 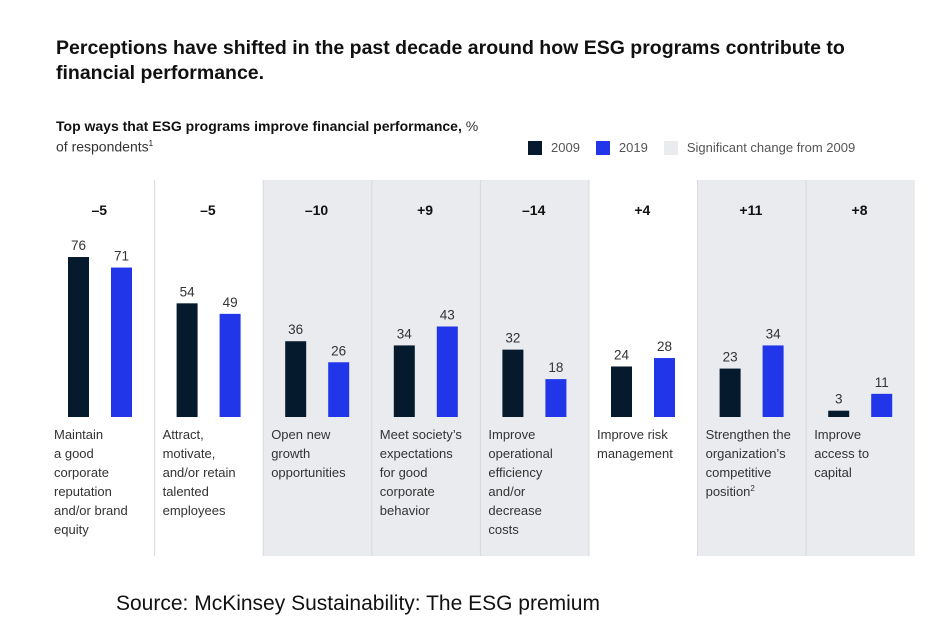 I want to click on data-label-2019: 11, so click(x=882, y=382).